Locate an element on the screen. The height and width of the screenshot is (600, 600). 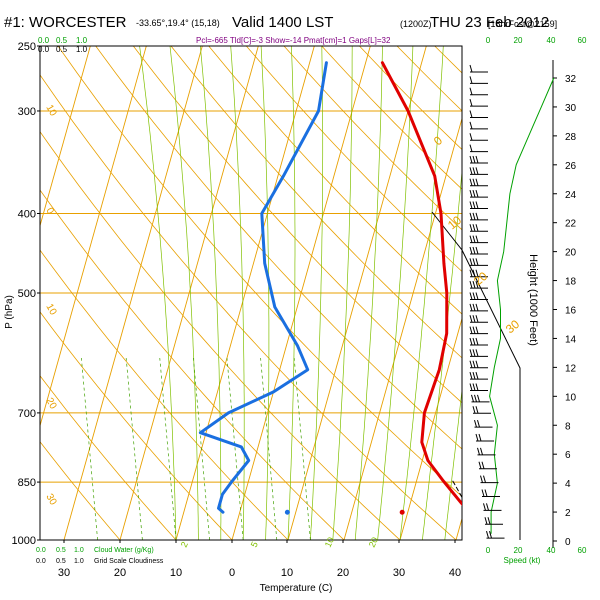
dry-adiabat-label: 30 is located at coordinates (512, 327).